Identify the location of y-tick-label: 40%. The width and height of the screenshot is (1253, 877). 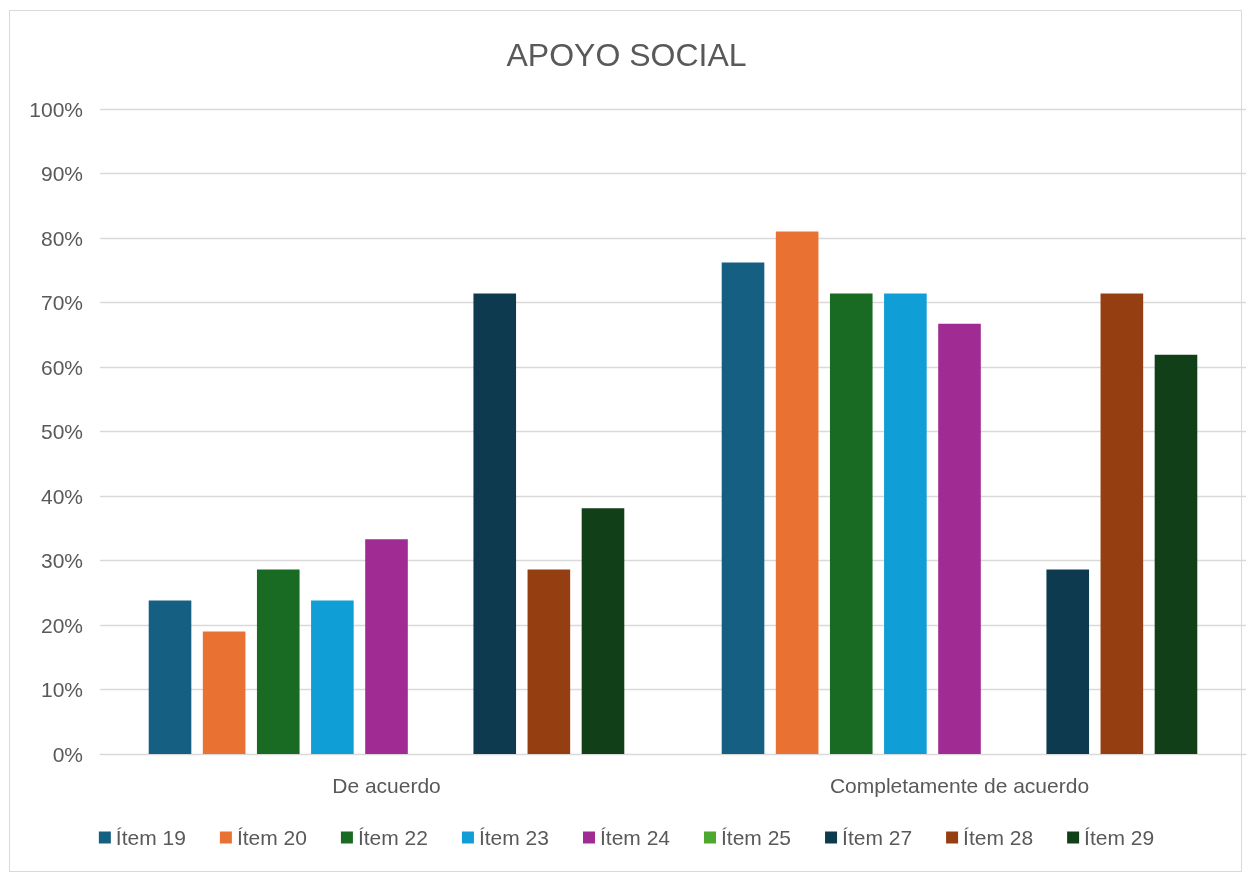
(61, 496).